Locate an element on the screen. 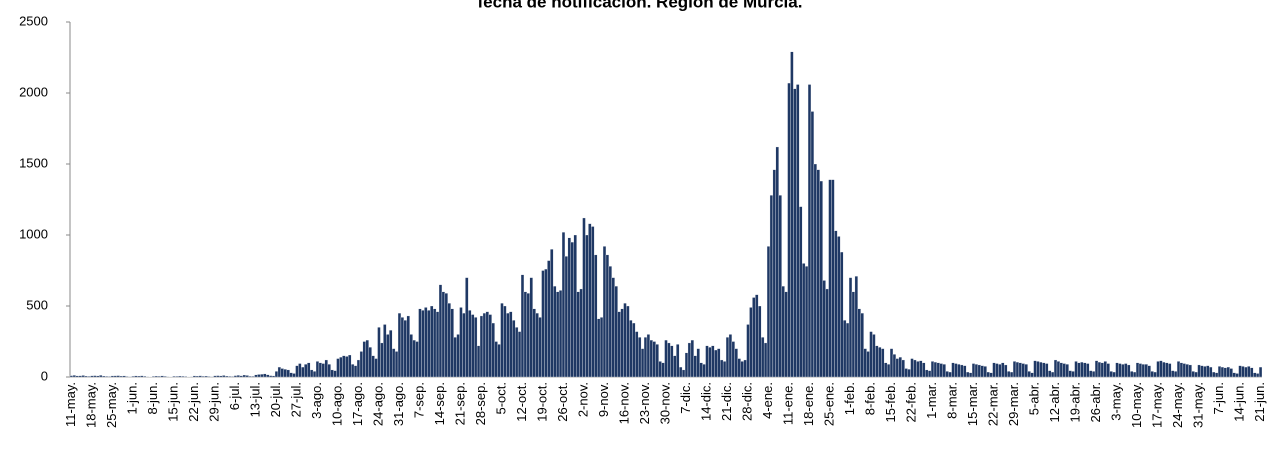 The width and height of the screenshot is (1269, 457). x-tick-label: 18-ene. is located at coordinates (808, 404).